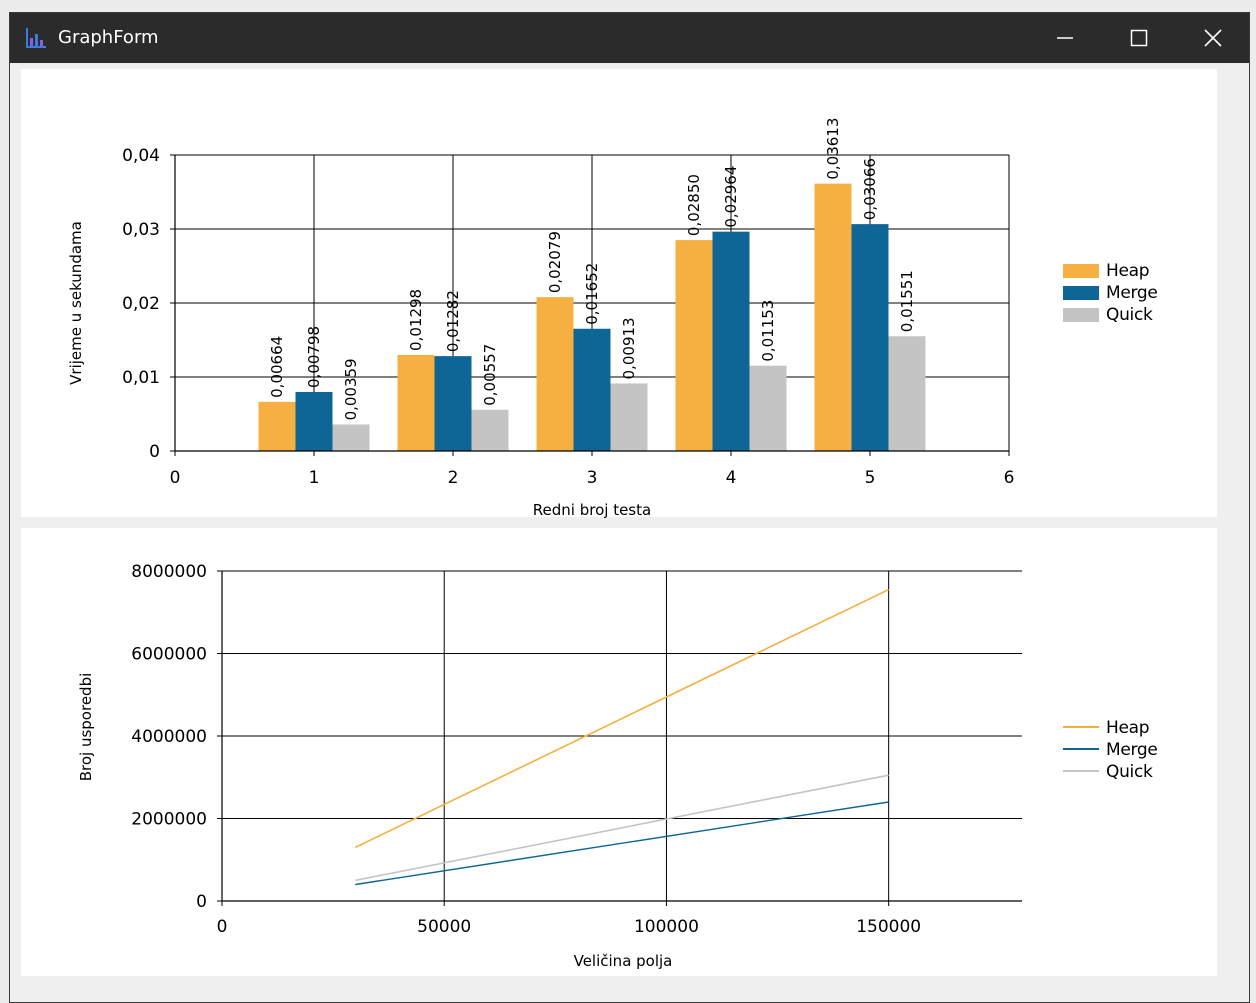  I want to click on data-label-heap: 0,00664, so click(277, 367).